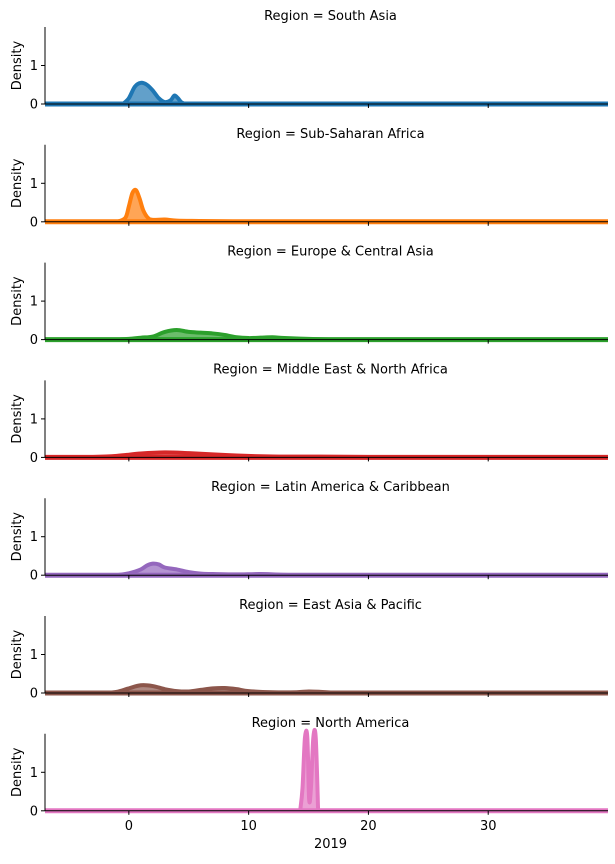 Image resolution: width=615 pixels, height=864 pixels. I want to click on panel-title: Region = East Asia & Pacific, so click(330, 605).